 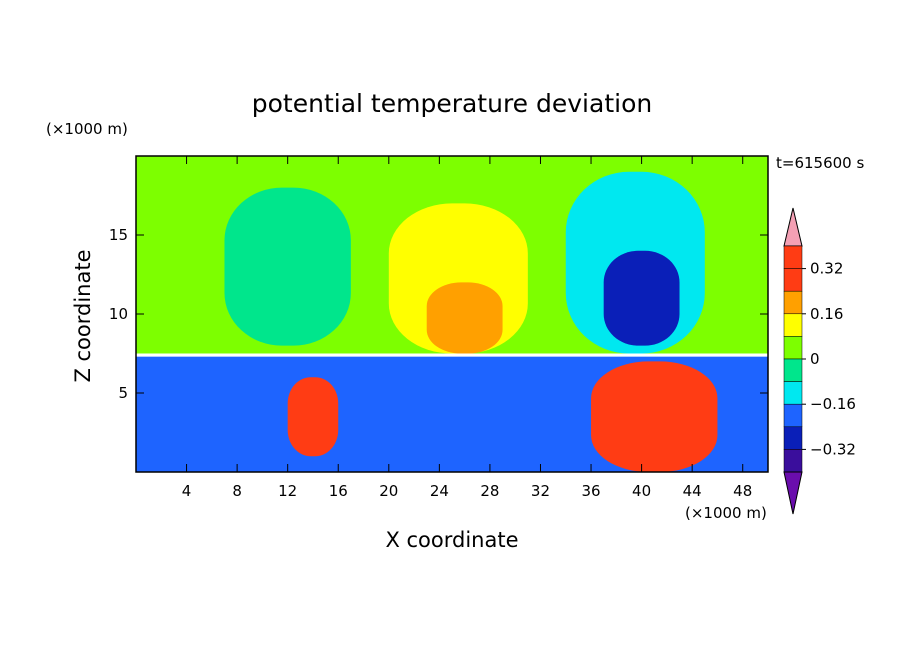 What do you see at coordinates (726, 513) in the screenshot?
I see `x-unit-label: (×1000 m)` at bounding box center [726, 513].